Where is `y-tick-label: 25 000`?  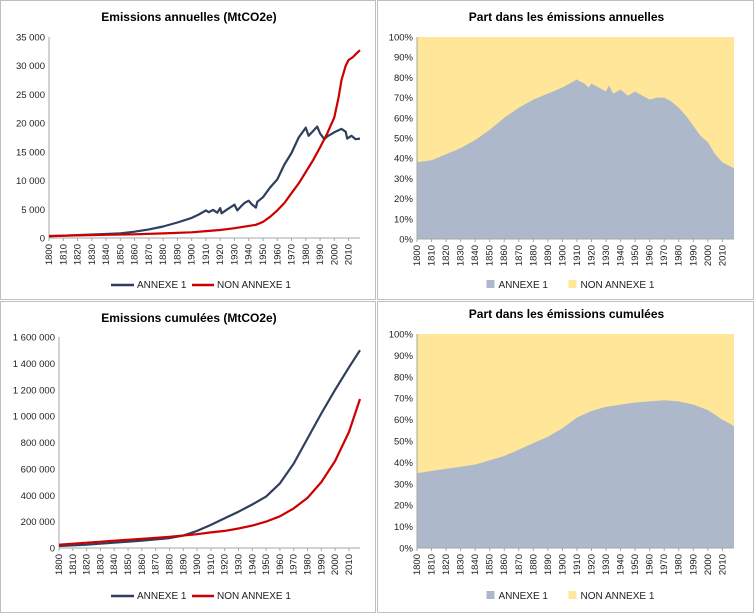 y-tick-label: 25 000 is located at coordinates (30, 95).